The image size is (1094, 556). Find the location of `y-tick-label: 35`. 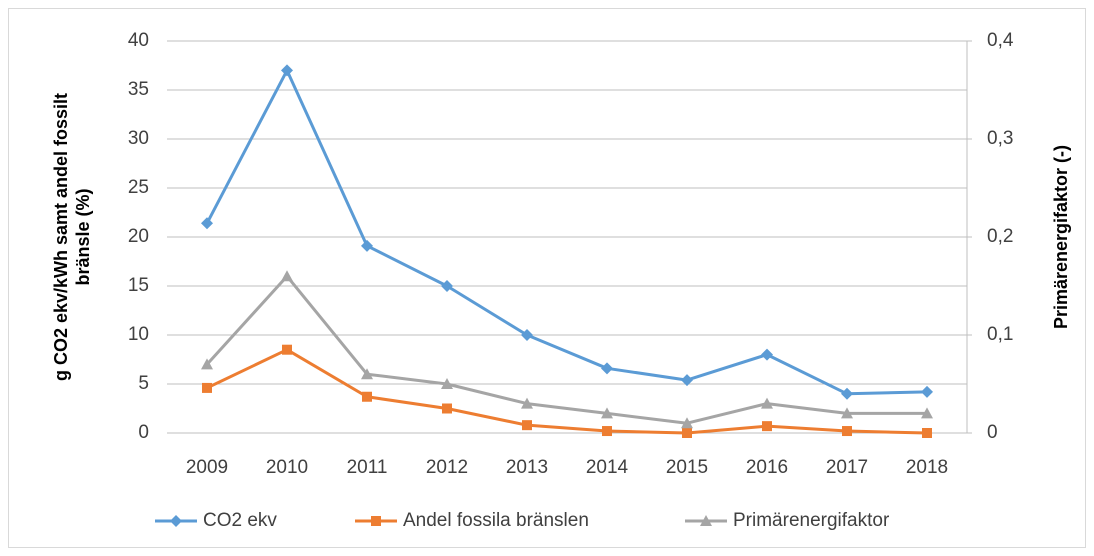

y-tick-label: 35 is located at coordinates (138, 89).